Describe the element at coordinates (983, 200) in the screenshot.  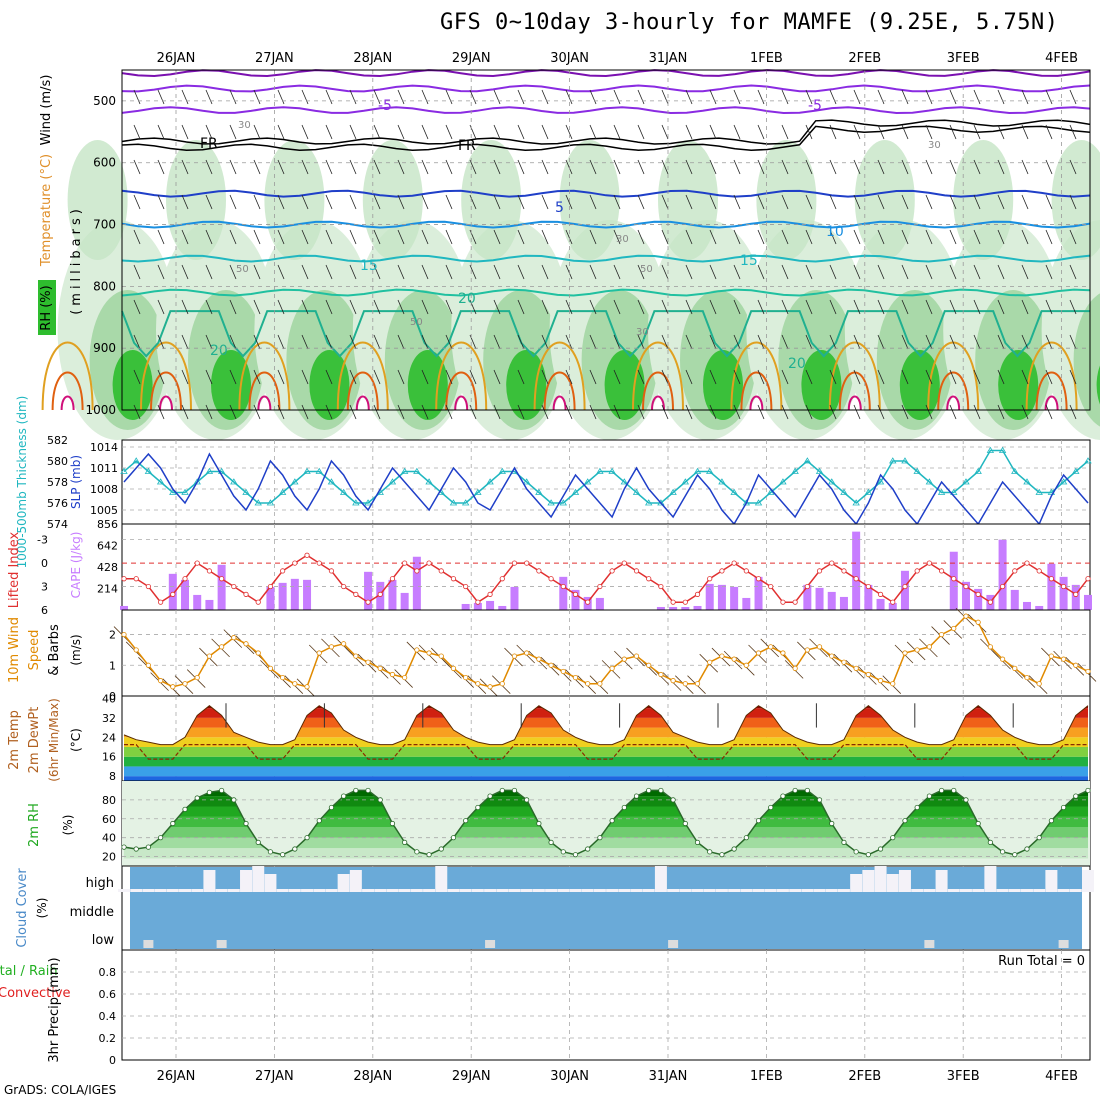
I see `rh-shade-upper` at that location.